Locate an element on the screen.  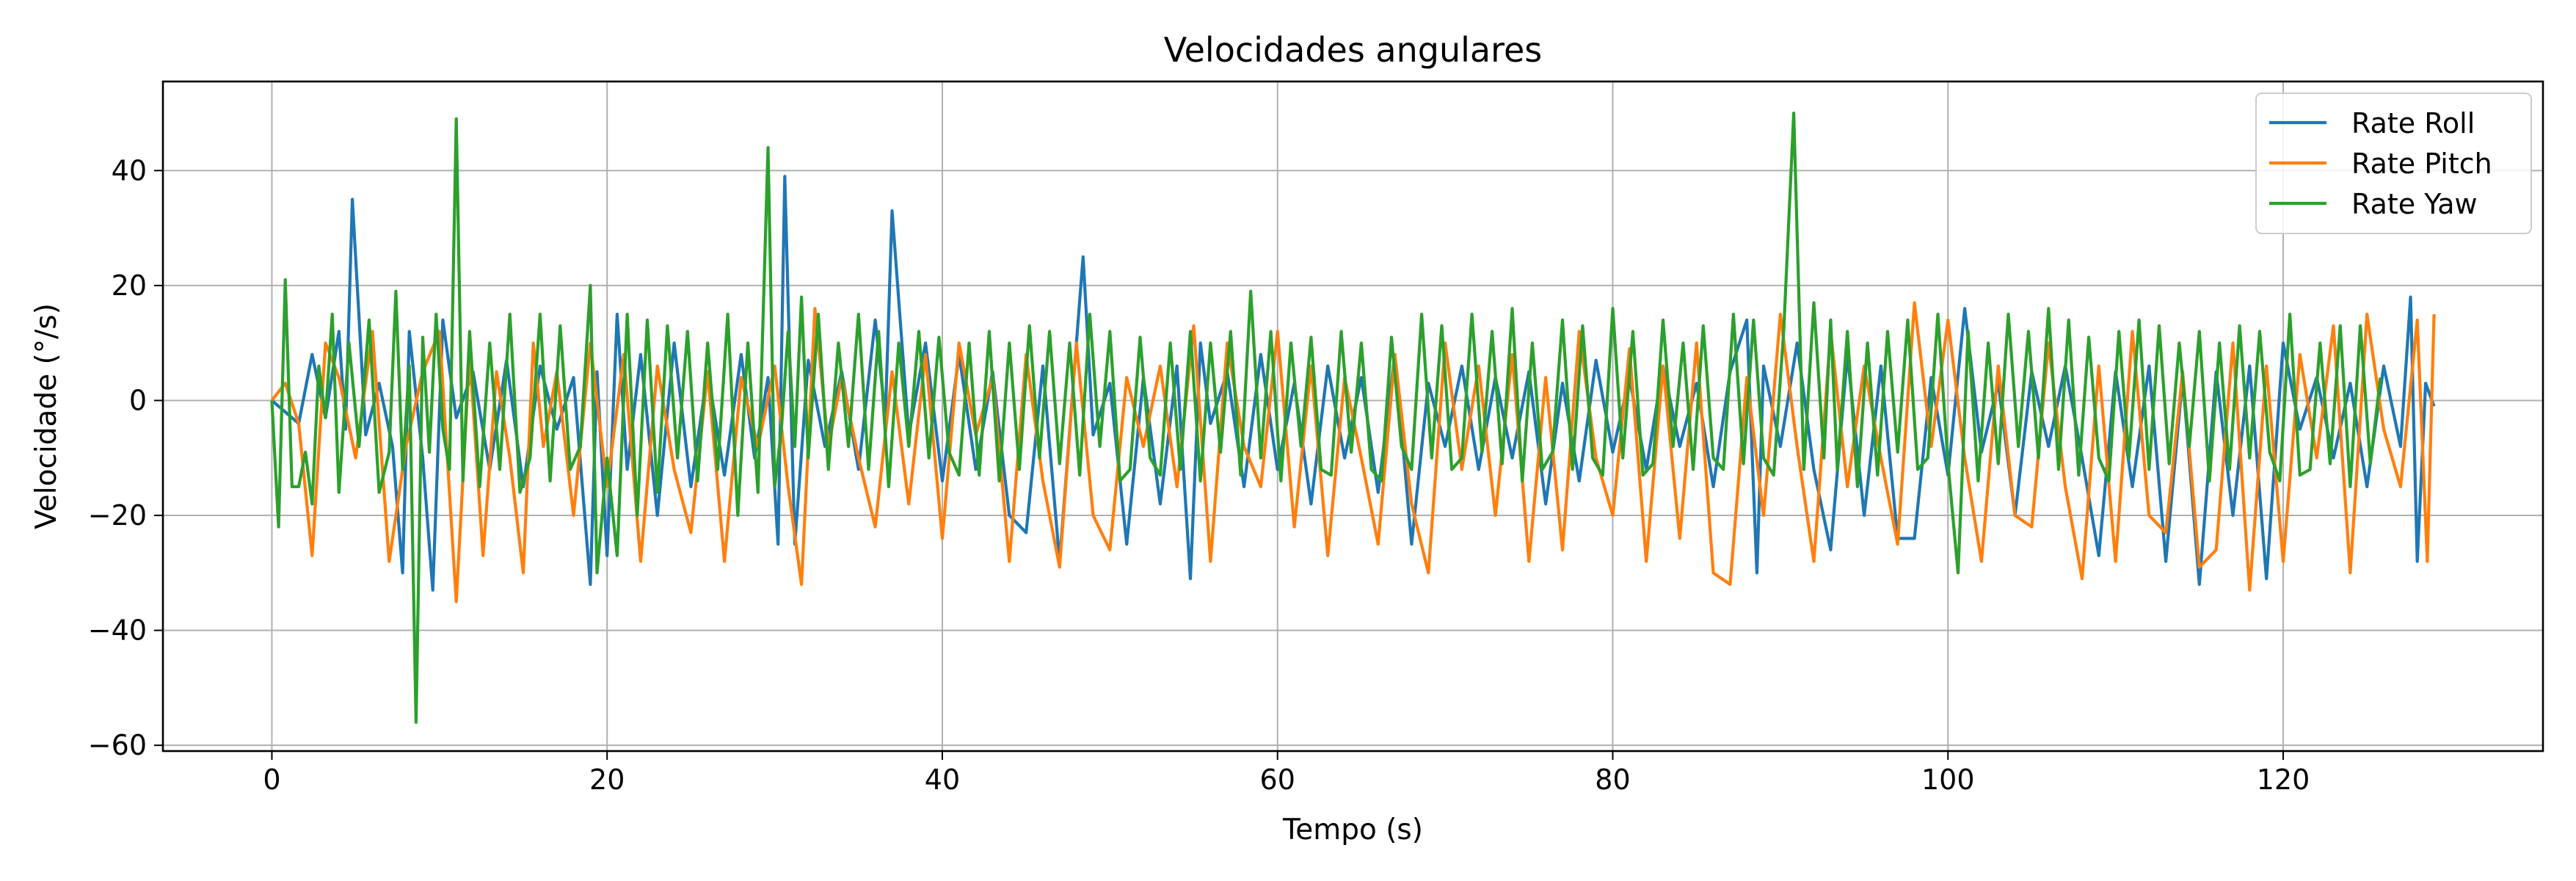
x-tick-label: 80 is located at coordinates (1612, 780).